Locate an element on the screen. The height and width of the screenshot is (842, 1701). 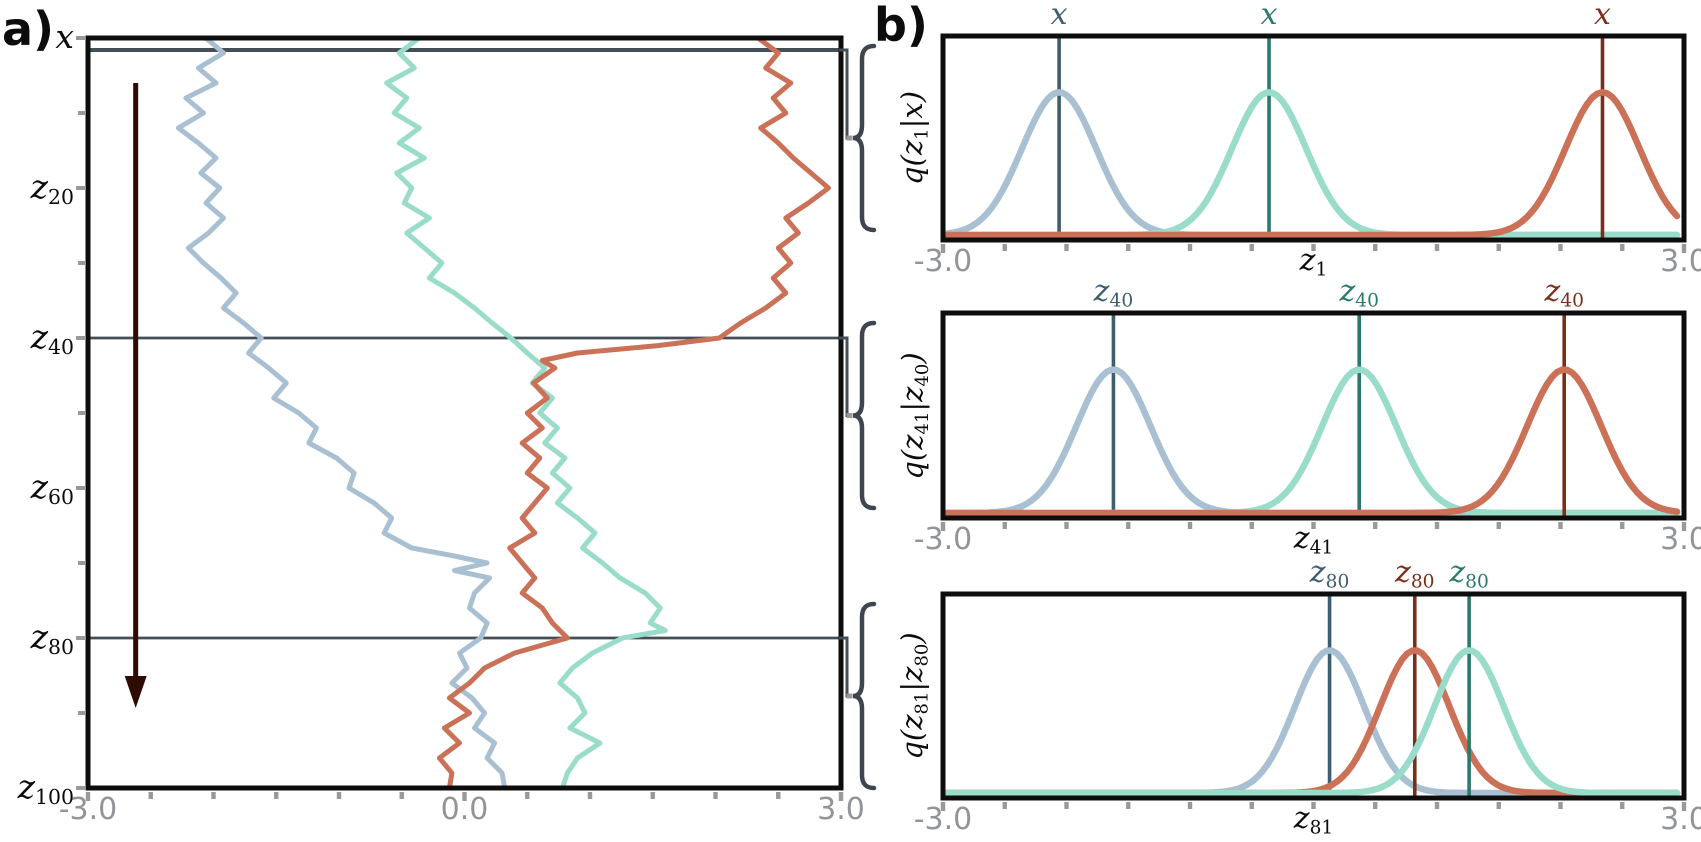
subplot1-frame is located at coordinates (1313, 138).